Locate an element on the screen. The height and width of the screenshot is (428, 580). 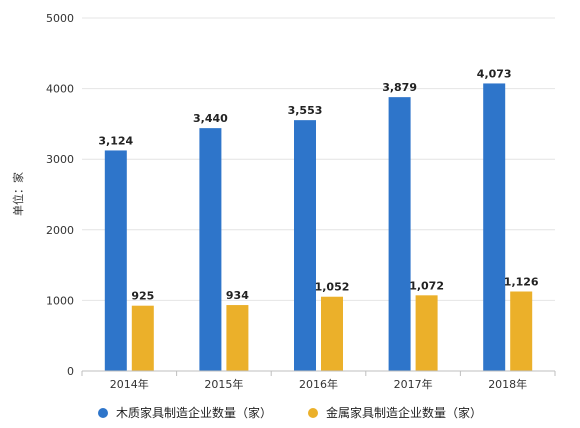
legend-item-metal: 金属家具制造企业数量（家） is located at coordinates (395, 412).